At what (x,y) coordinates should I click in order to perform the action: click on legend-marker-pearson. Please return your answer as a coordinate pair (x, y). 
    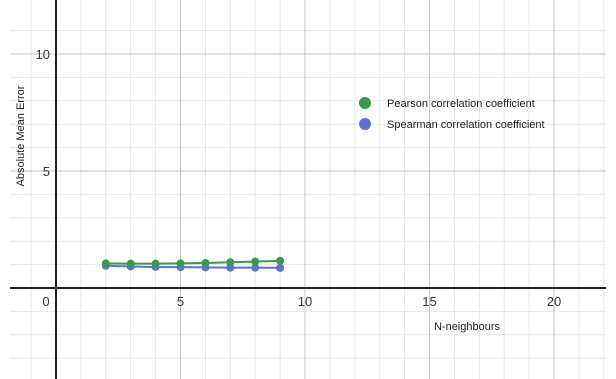
    Looking at the image, I should click on (365, 103).